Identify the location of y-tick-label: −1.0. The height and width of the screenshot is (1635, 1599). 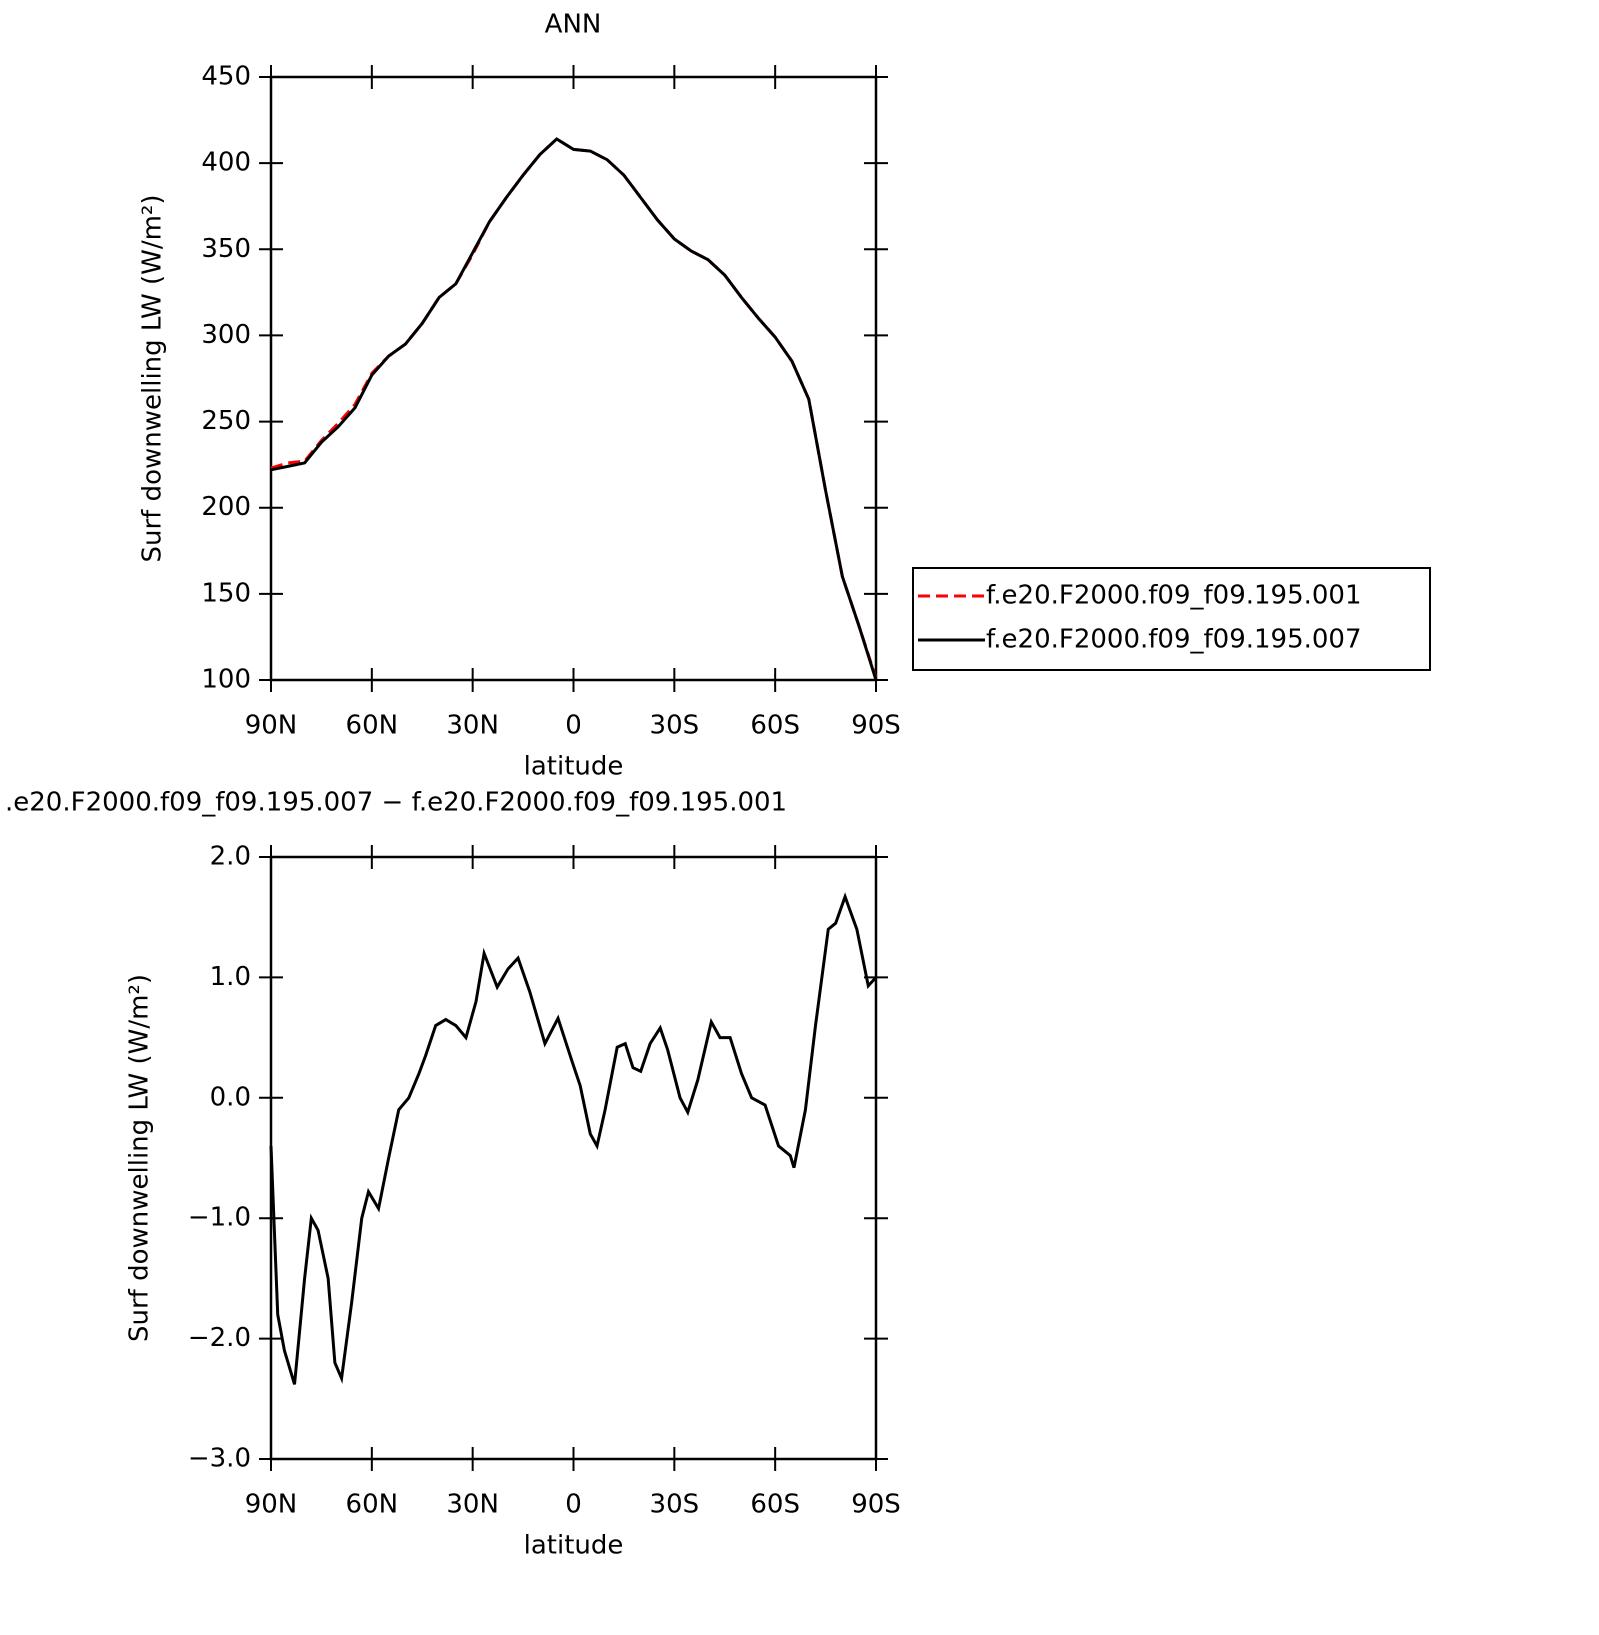
(219, 1218).